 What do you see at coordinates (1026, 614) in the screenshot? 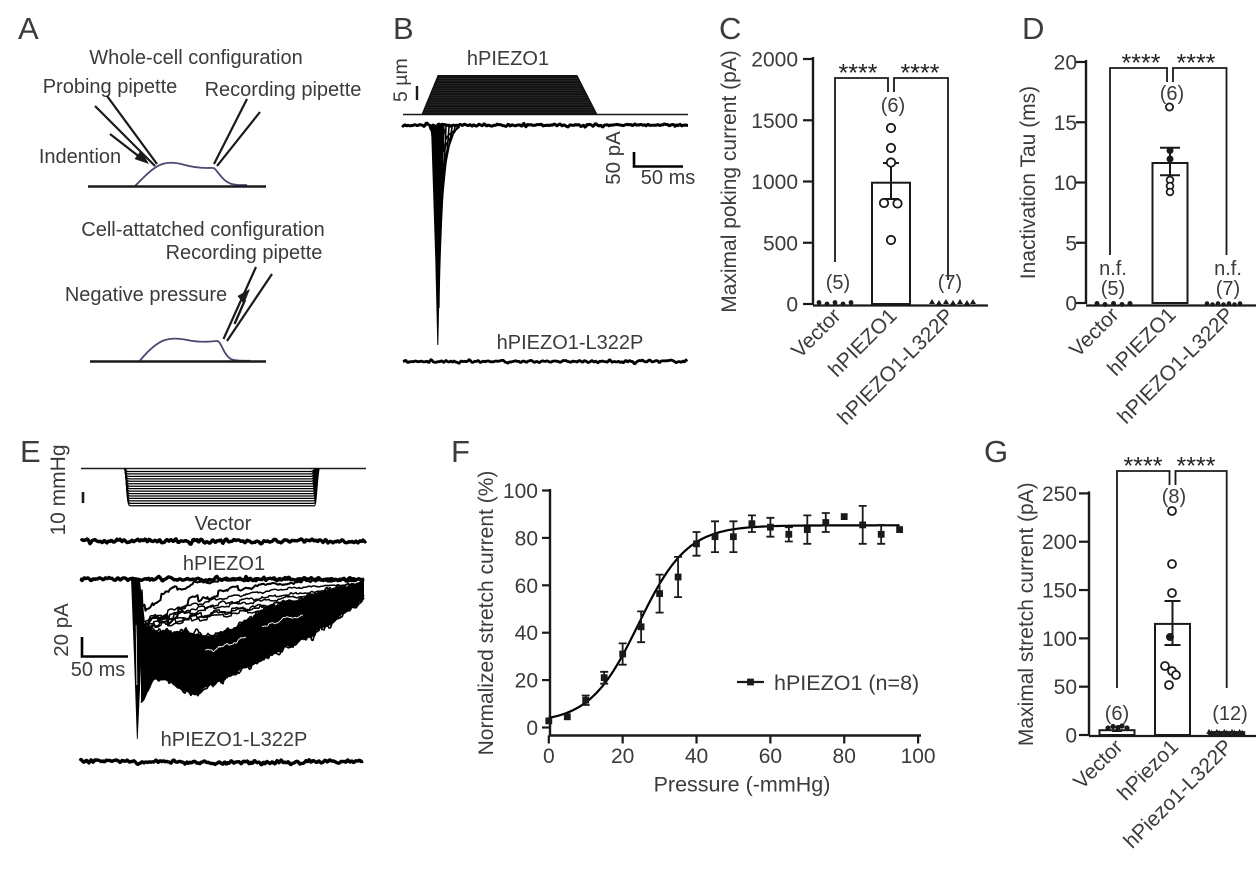
I see `svg-text: Maximal stretch current (pA)` at bounding box center [1026, 614].